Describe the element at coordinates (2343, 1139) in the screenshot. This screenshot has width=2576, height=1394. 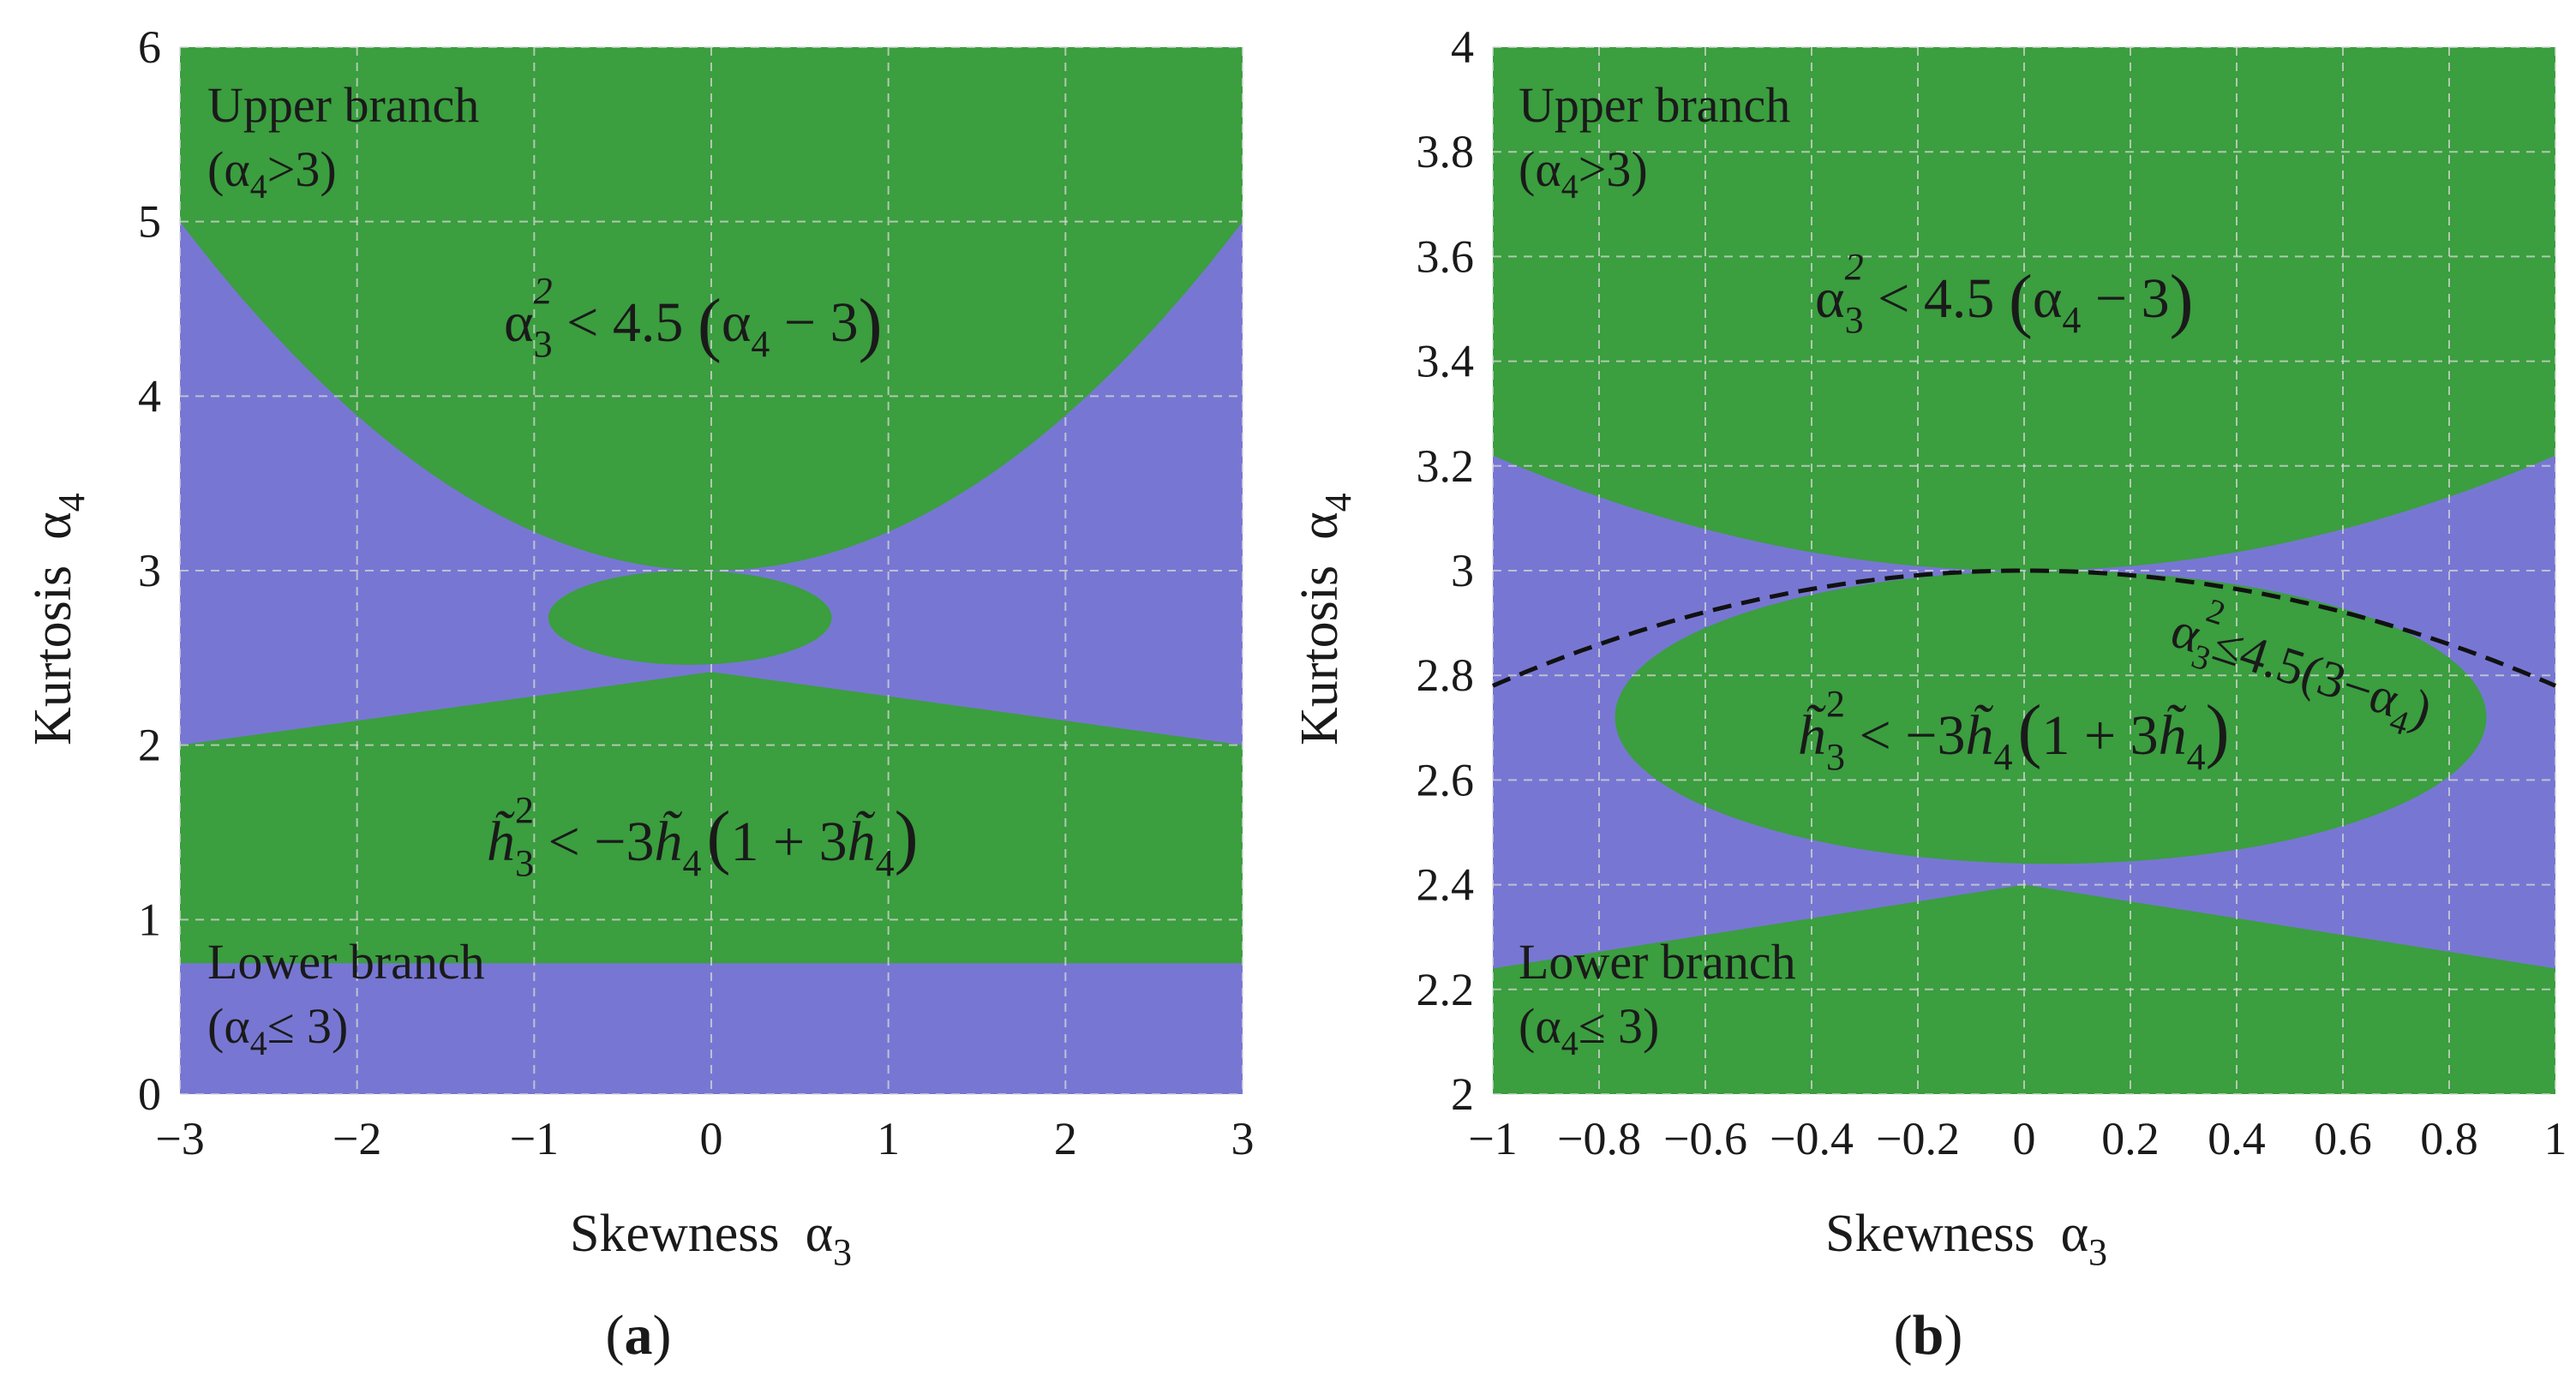
I see `x-tick-label: 0.6` at that location.